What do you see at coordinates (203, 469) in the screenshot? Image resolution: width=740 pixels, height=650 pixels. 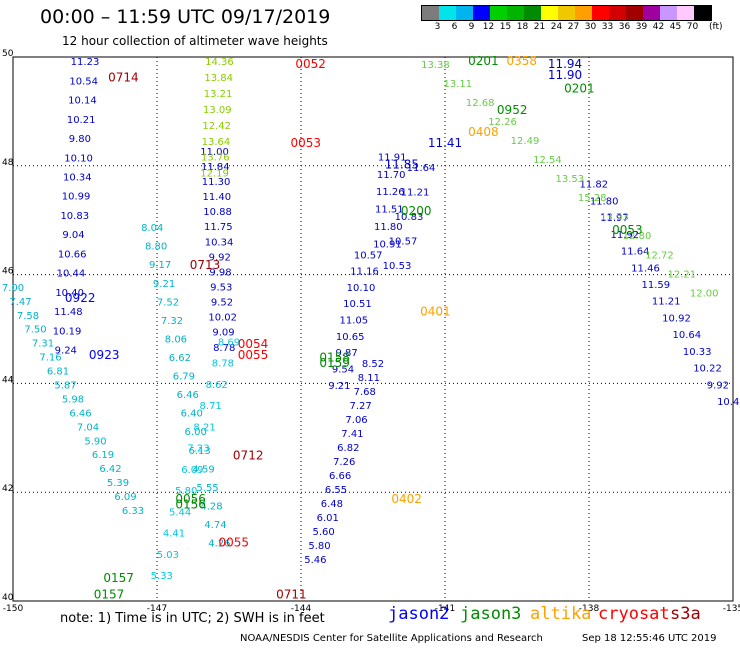 I see `data-point-label: 4.59` at bounding box center [203, 469].